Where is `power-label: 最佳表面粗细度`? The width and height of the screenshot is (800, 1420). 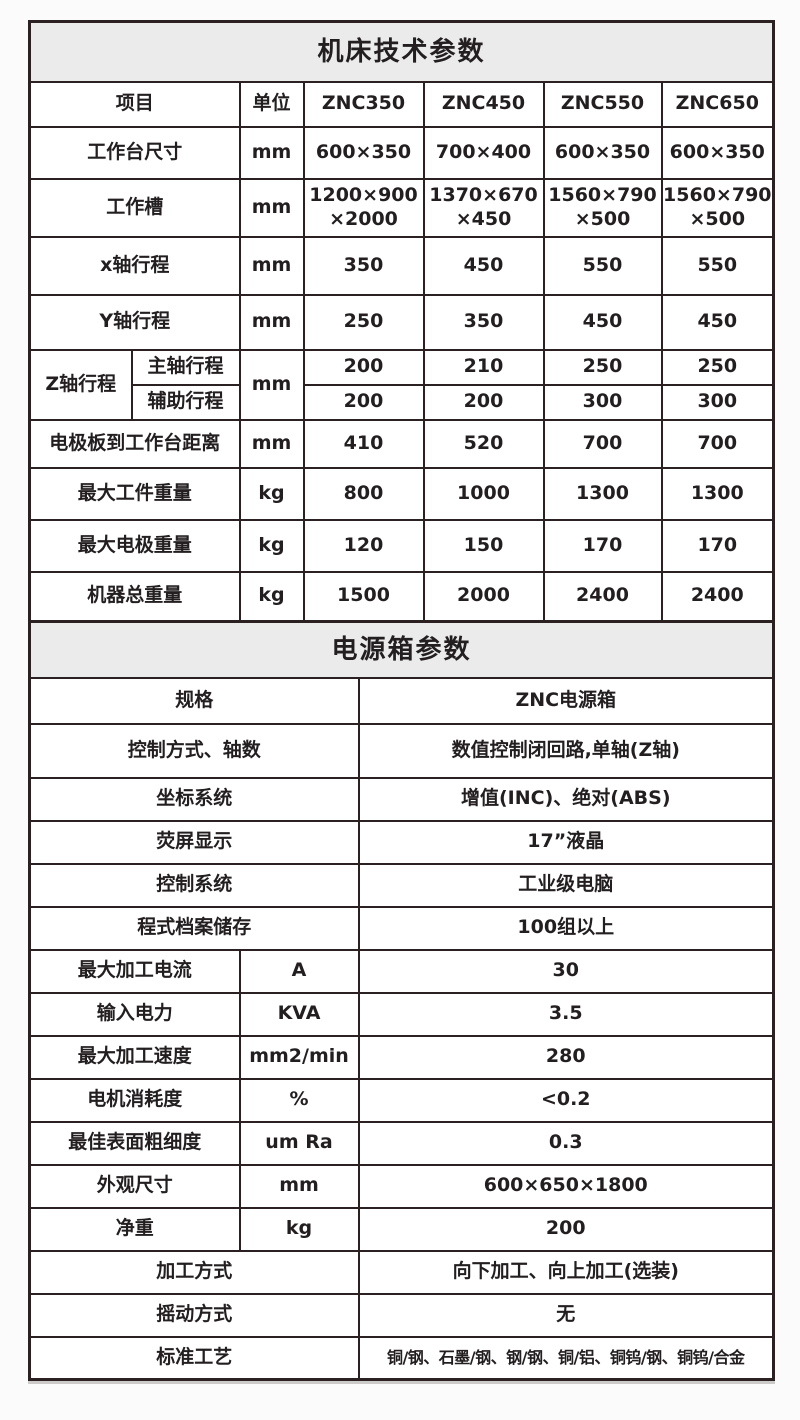 power-label: 最佳表面粗细度 is located at coordinates (134, 1143).